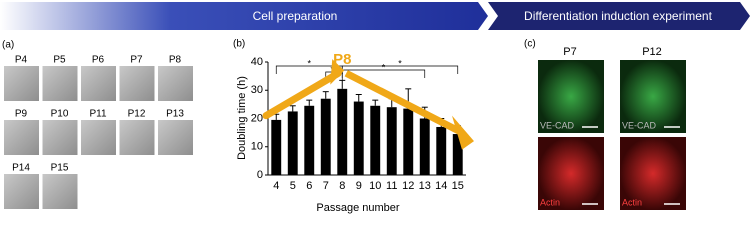 The image size is (750, 240). I want to click on thumbnail-label: P6, so click(98, 60).